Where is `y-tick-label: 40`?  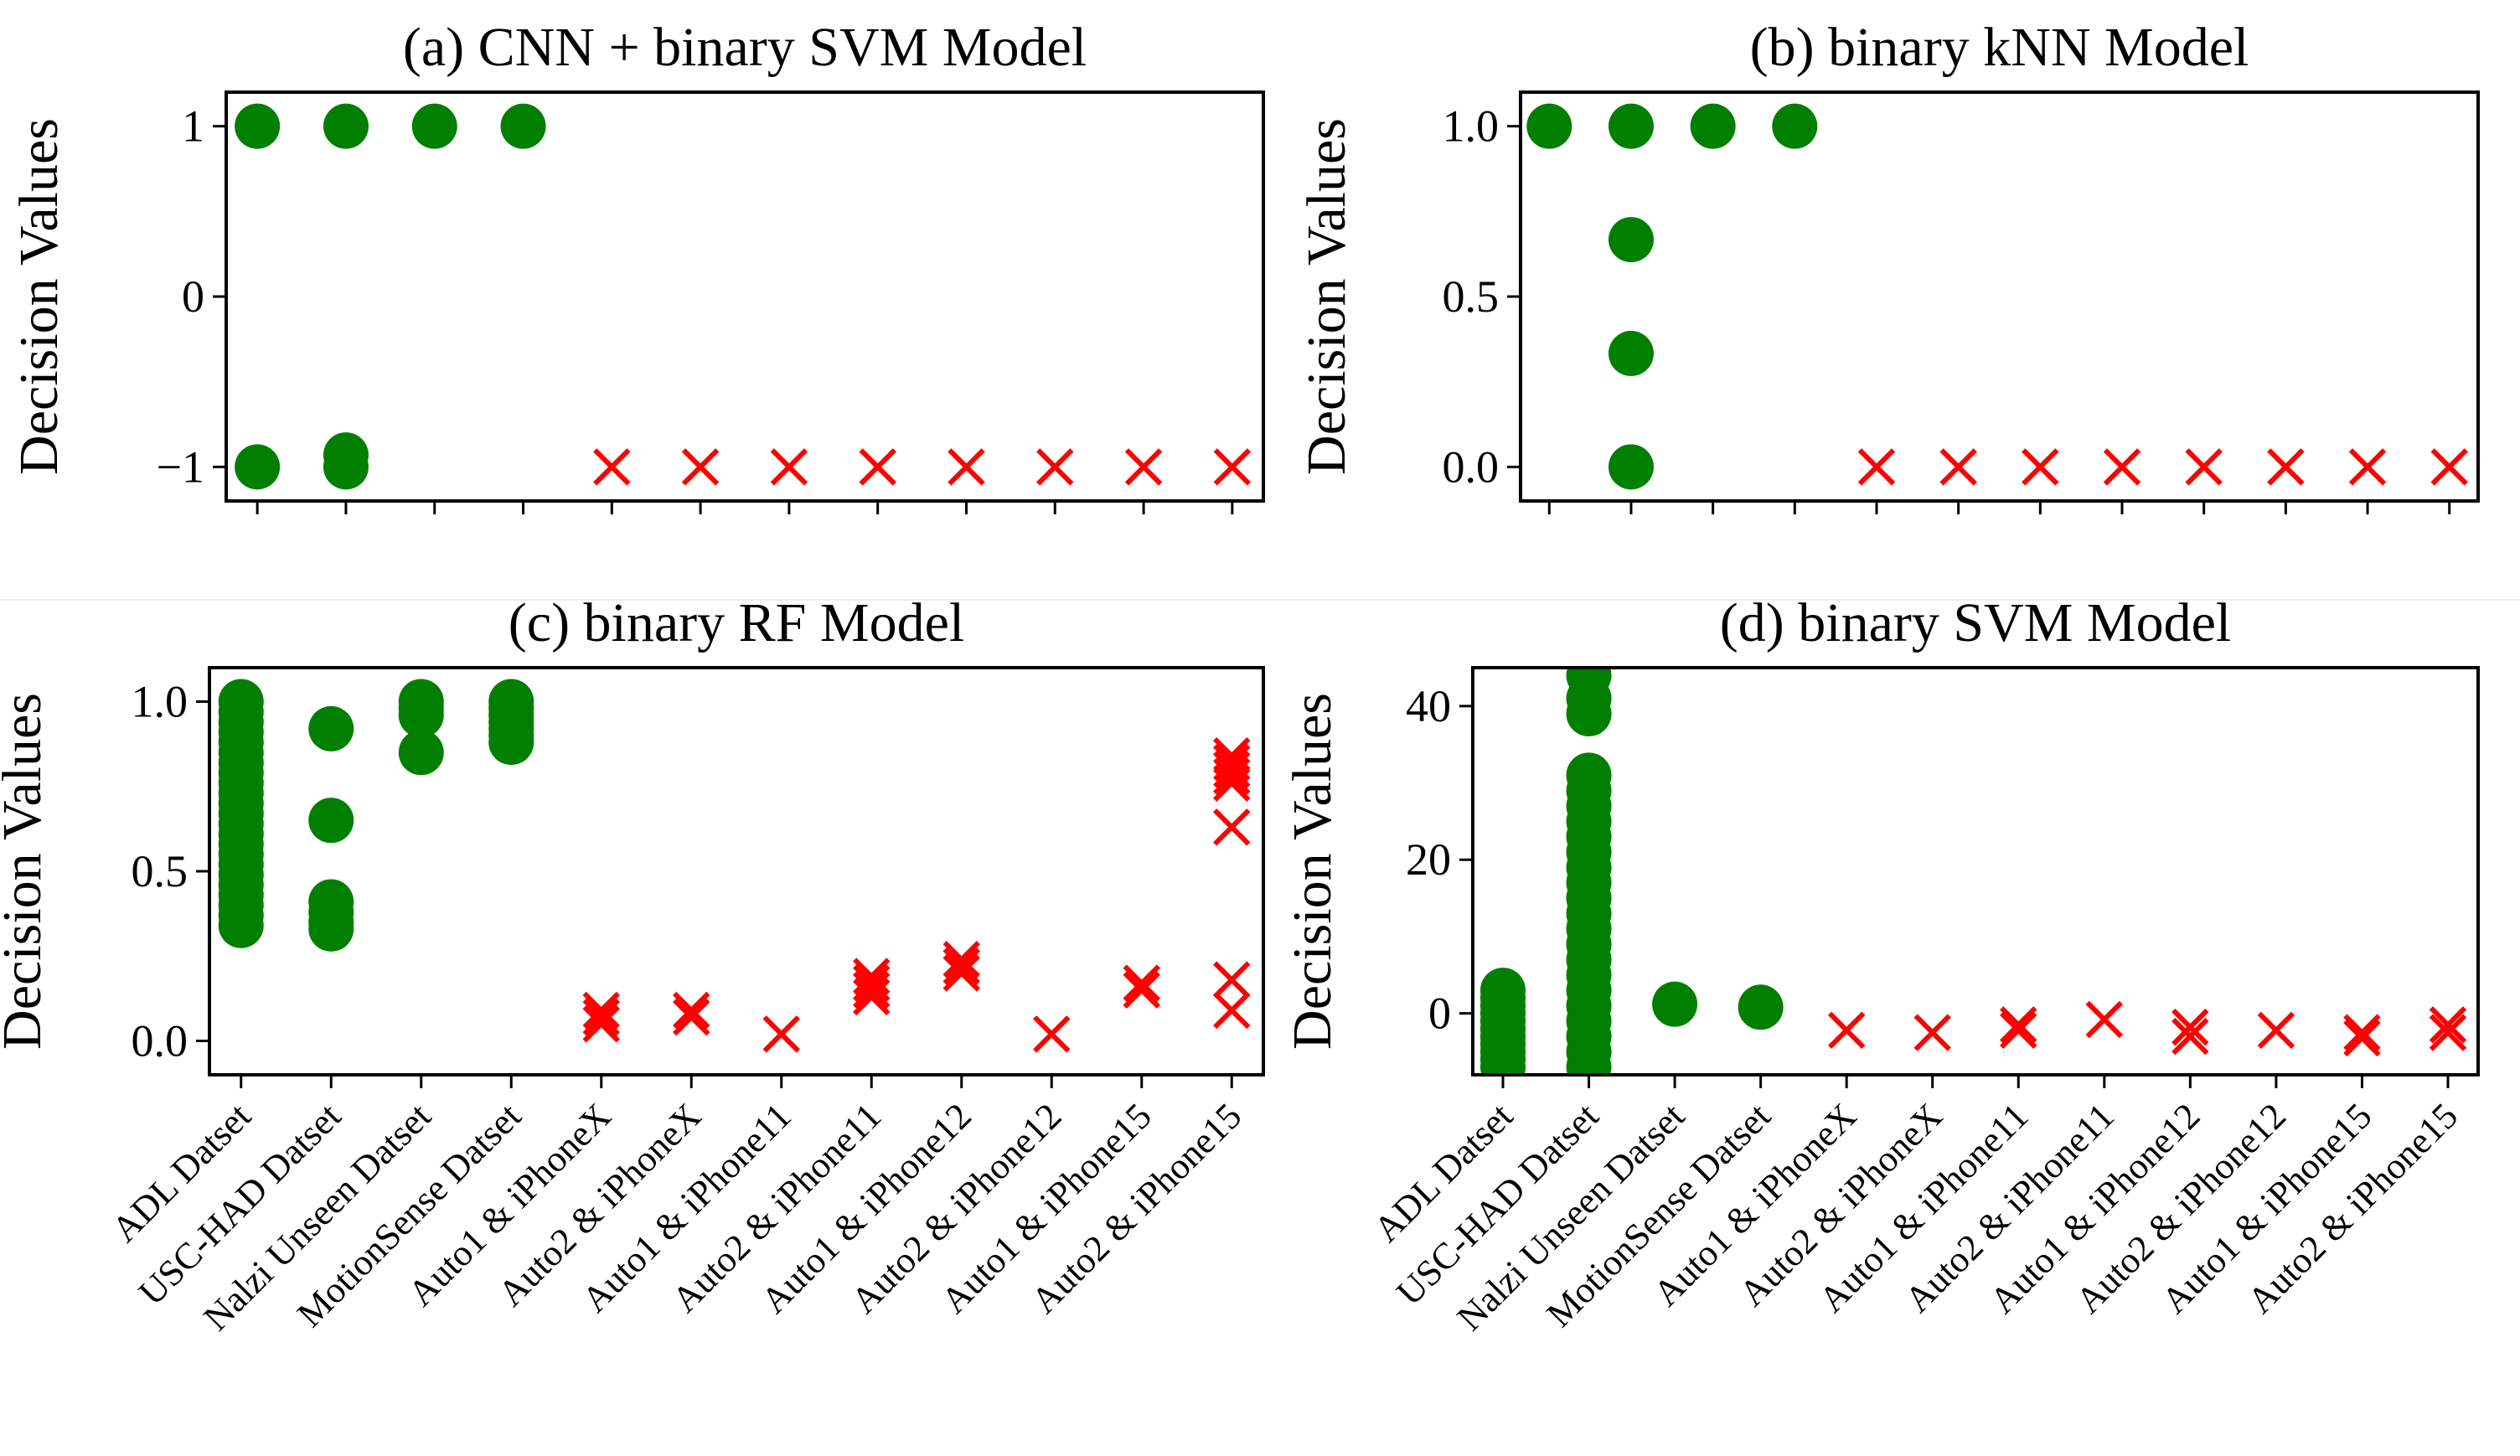 y-tick-label: 40 is located at coordinates (1428, 706).